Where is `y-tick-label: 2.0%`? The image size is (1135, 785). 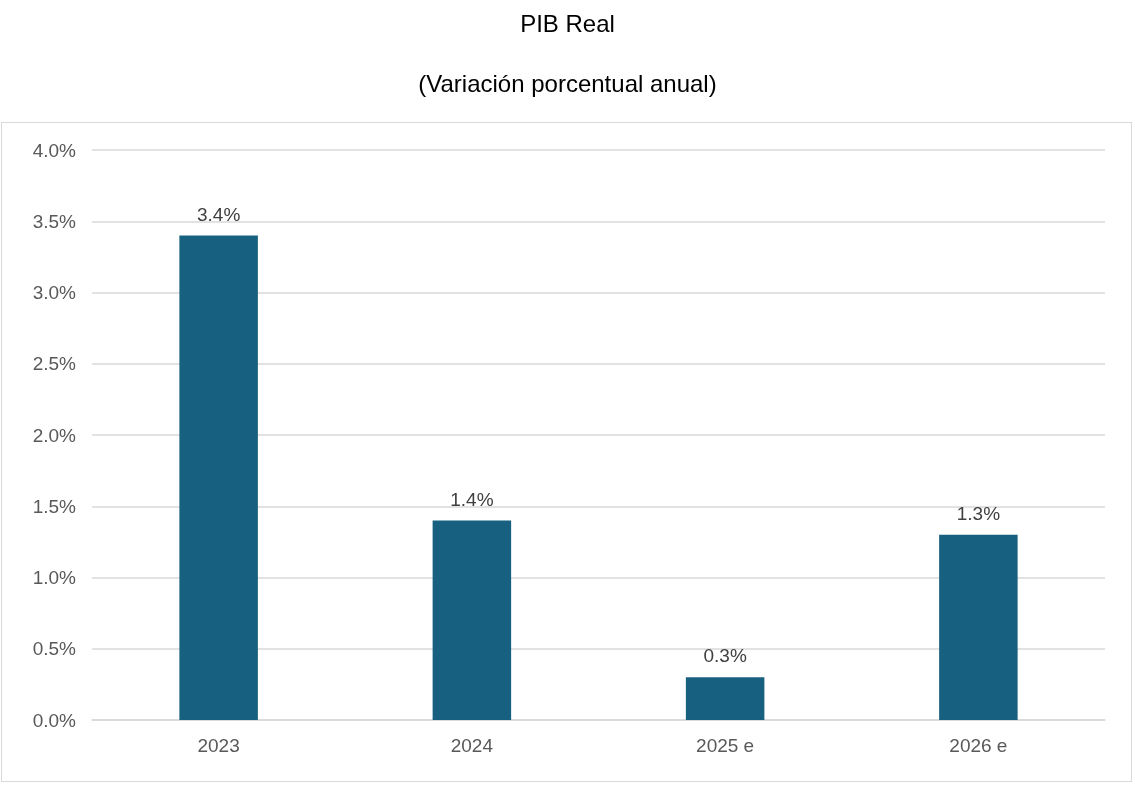 y-tick-label: 2.0% is located at coordinates (54, 435).